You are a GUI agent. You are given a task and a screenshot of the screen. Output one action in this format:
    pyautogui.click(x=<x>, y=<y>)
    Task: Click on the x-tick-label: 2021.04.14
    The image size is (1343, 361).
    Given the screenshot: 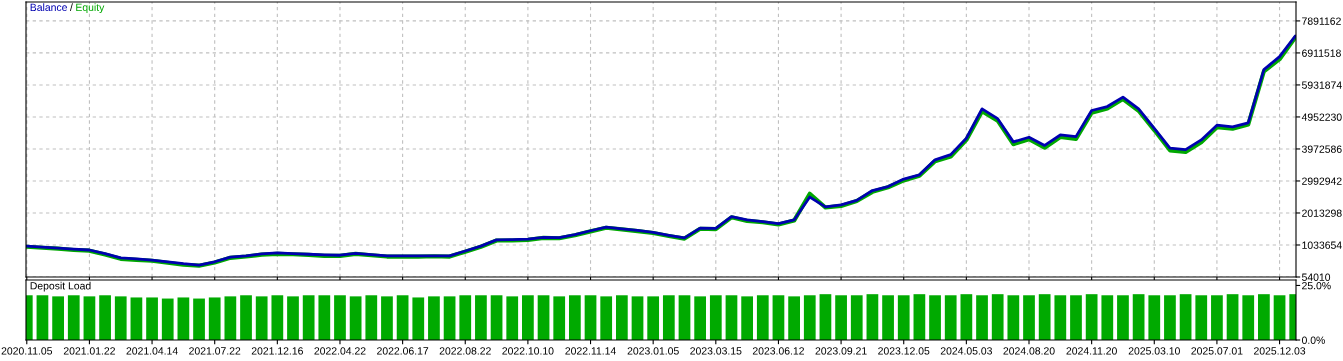 What is the action you would take?
    pyautogui.click(x=152, y=351)
    